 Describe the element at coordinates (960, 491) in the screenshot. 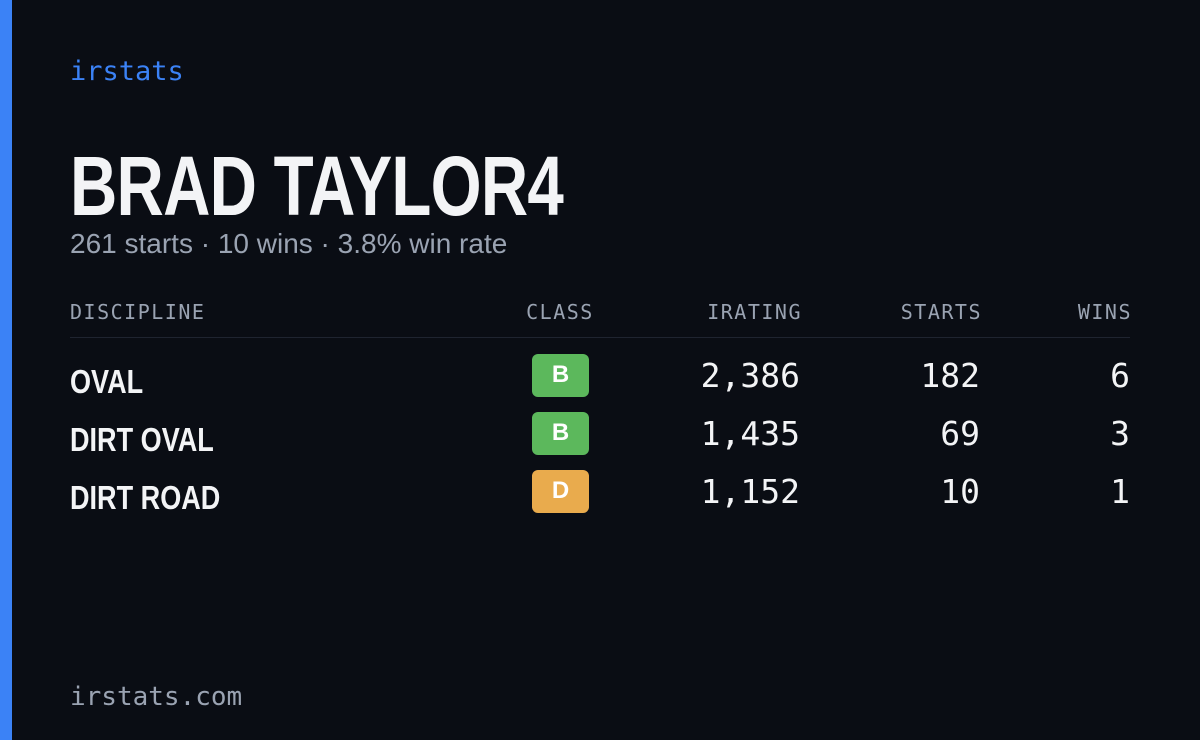

I see `starts: 10` at that location.